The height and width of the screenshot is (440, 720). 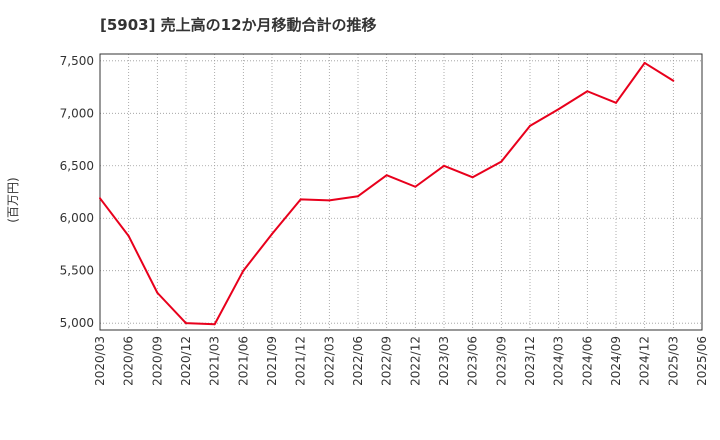 I want to click on y-tick-label: 6,500, so click(x=77, y=166).